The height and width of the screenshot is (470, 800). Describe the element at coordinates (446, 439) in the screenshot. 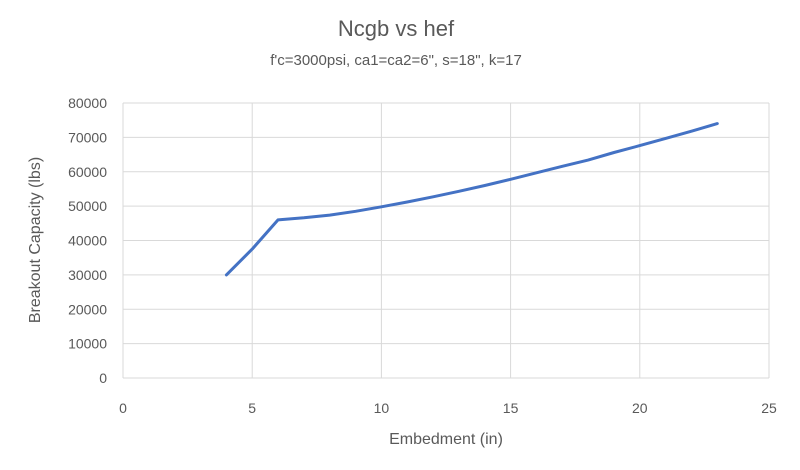

I see `x-axis-label: Embedment (in)` at that location.